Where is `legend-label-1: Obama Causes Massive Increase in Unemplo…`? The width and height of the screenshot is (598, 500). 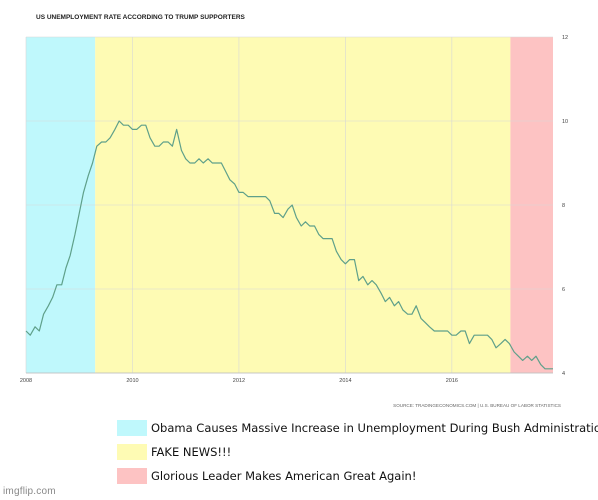
legend-label-1: Obama Causes Massive Increase in Unemplo… is located at coordinates (374, 427).